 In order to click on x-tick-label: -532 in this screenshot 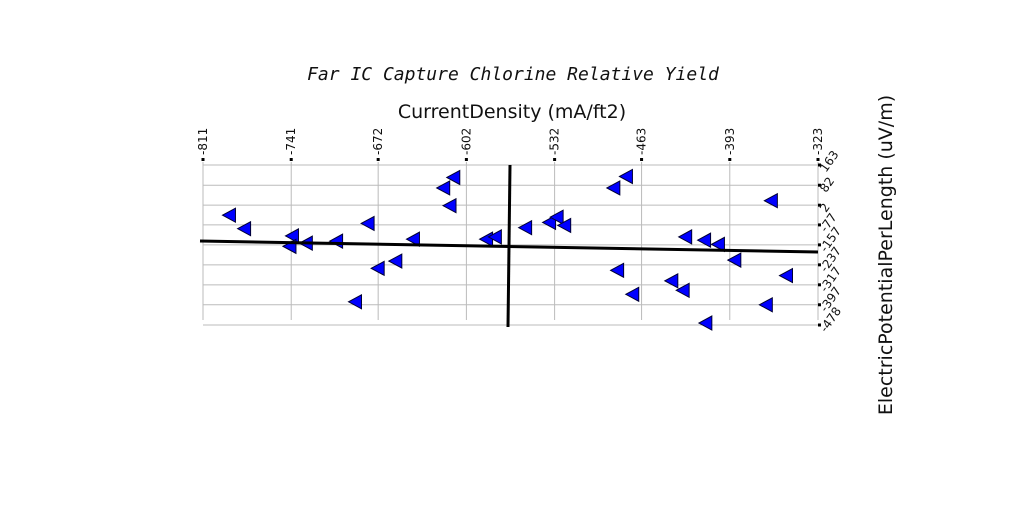, I will do `click(555, 141)`.